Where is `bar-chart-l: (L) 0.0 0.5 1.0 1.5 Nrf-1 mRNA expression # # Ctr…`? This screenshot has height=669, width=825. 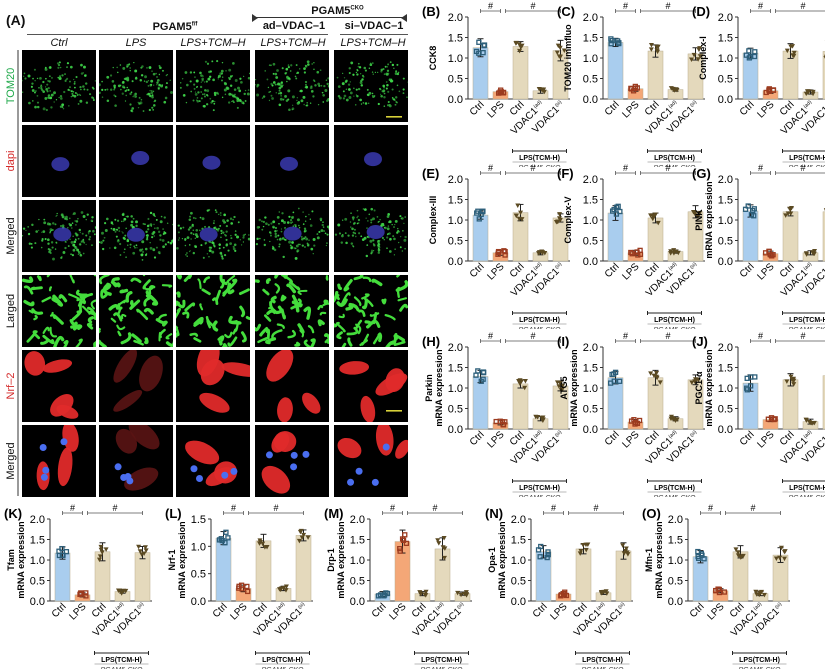 bar-chart-l: (L) 0.0 0.5 1.0 1.5 Nrf-1 mRNA expression # # Ctr… is located at coordinates (239, 586).